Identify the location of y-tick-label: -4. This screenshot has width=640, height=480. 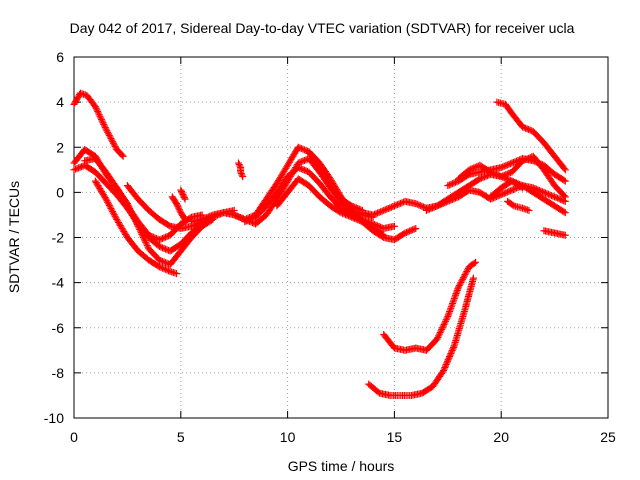
(58, 283).